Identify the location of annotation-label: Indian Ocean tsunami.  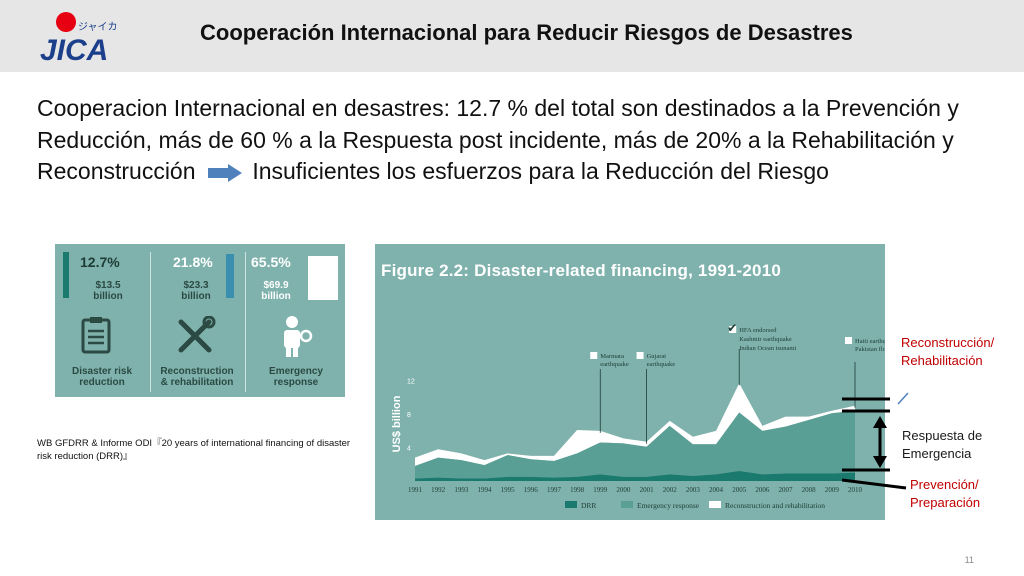
(767, 348).